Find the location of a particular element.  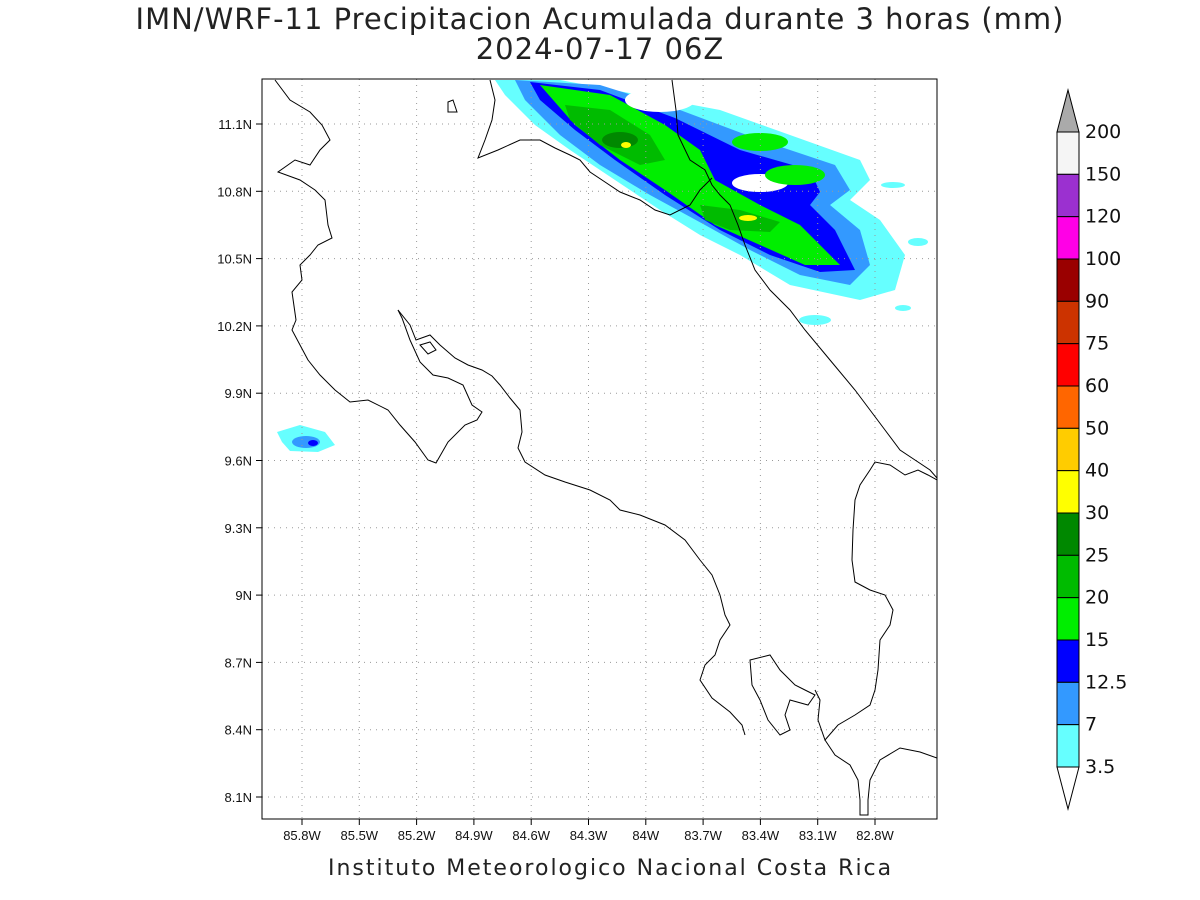

lon-tick-label: 85.5W is located at coordinates (360, 835).